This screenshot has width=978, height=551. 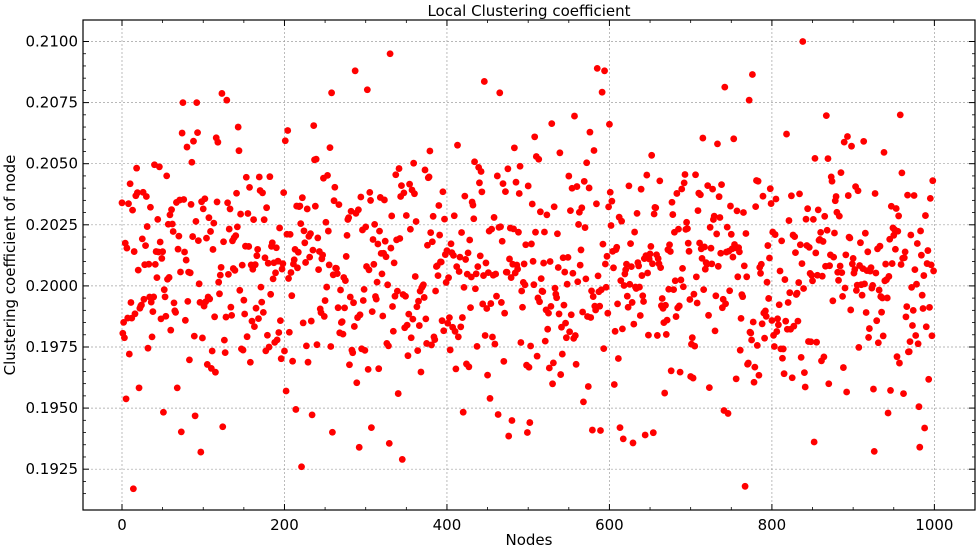 What do you see at coordinates (772, 525) in the screenshot?
I see `x-tick-label: 800` at bounding box center [772, 525].